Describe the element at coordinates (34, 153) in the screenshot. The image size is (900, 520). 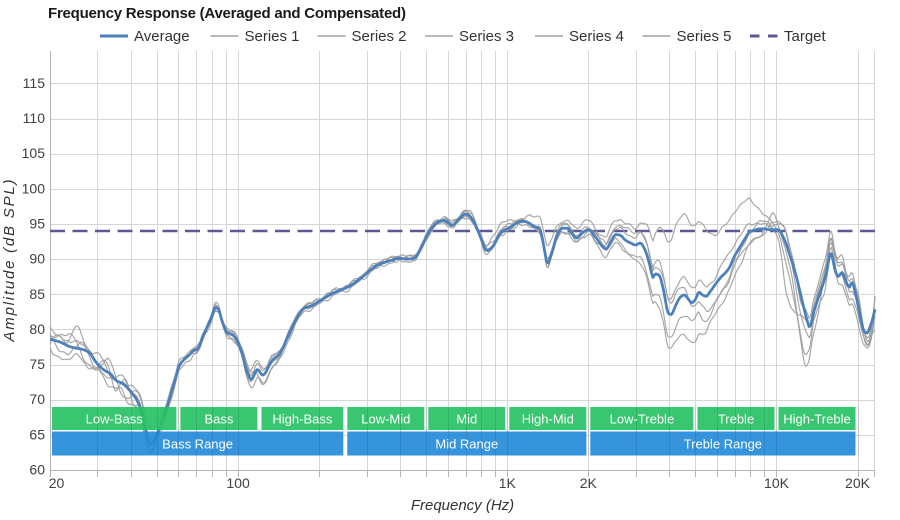
I see `svg-text: 105` at that location.